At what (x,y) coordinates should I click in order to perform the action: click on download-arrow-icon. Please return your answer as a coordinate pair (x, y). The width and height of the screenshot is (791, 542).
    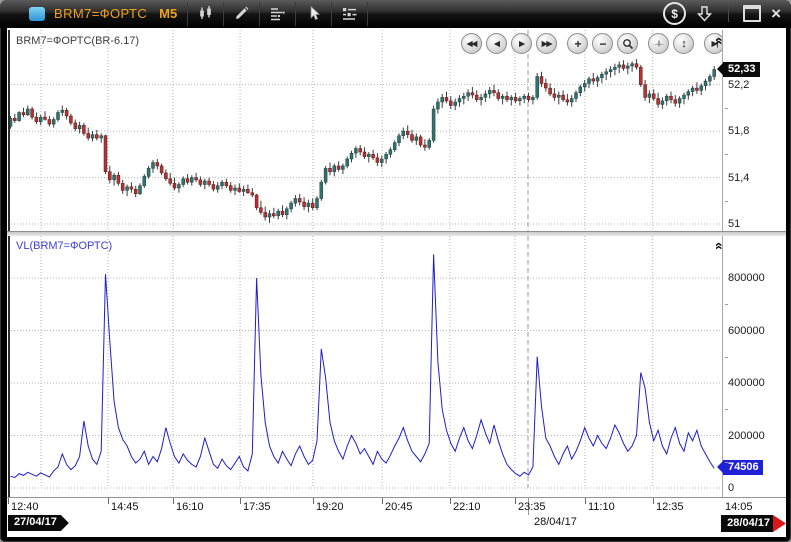
    Looking at the image, I should click on (704, 13).